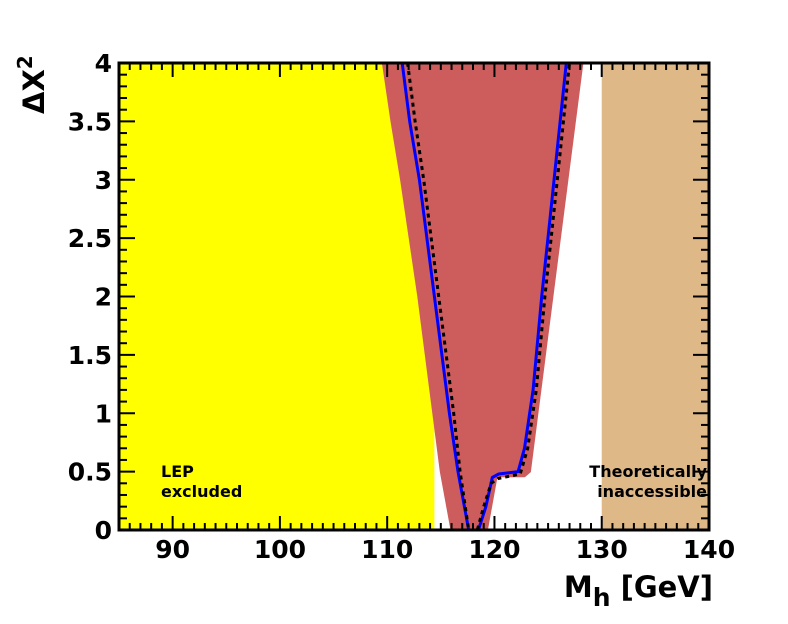 The width and height of the screenshot is (788, 624). I want to click on region-annotations: LEP excluded Theoretically inaccessible, so click(434, 481).